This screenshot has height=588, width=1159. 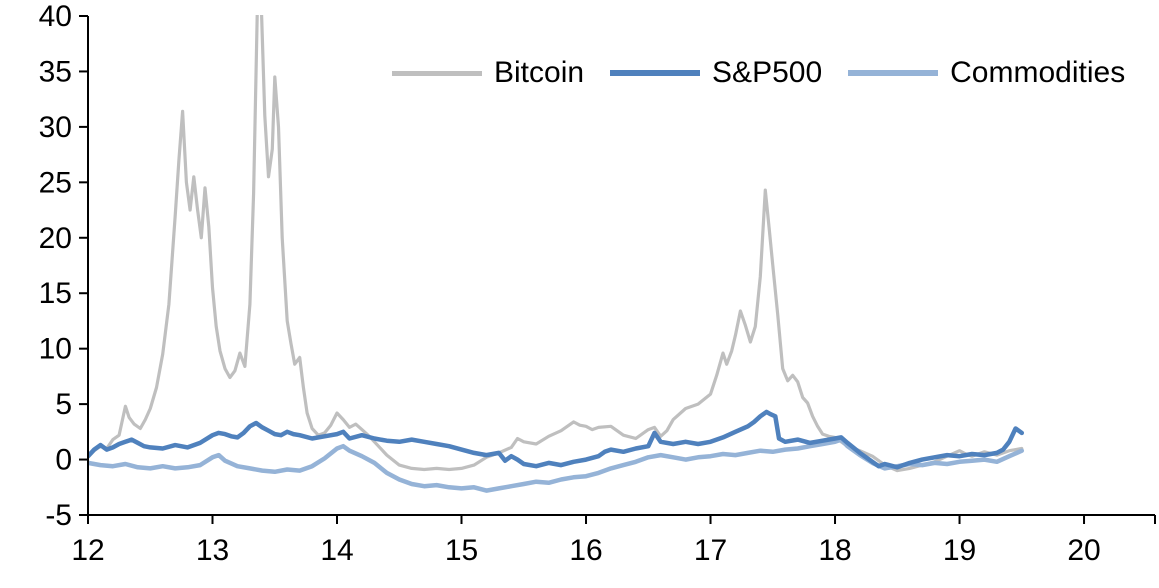 I want to click on y-tick-label: 25, so click(x=55, y=182).